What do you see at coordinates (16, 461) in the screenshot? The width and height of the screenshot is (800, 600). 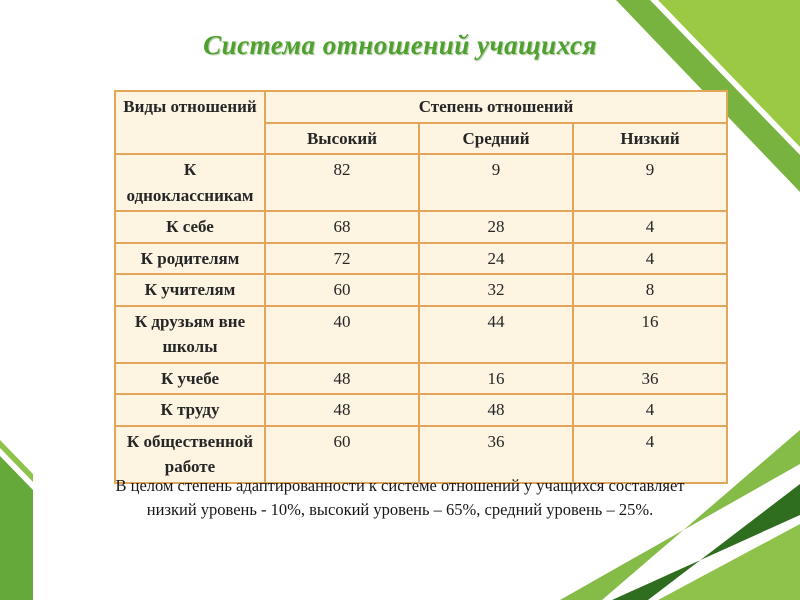 I see `decor-bottom-left-band` at bounding box center [16, 461].